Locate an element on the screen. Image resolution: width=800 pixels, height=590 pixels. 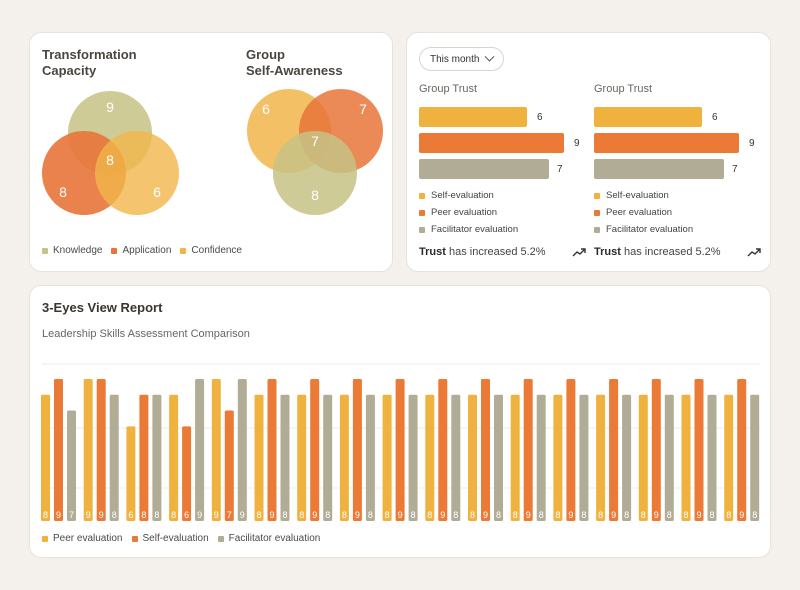
legend-application: Application is located at coordinates (141, 250).